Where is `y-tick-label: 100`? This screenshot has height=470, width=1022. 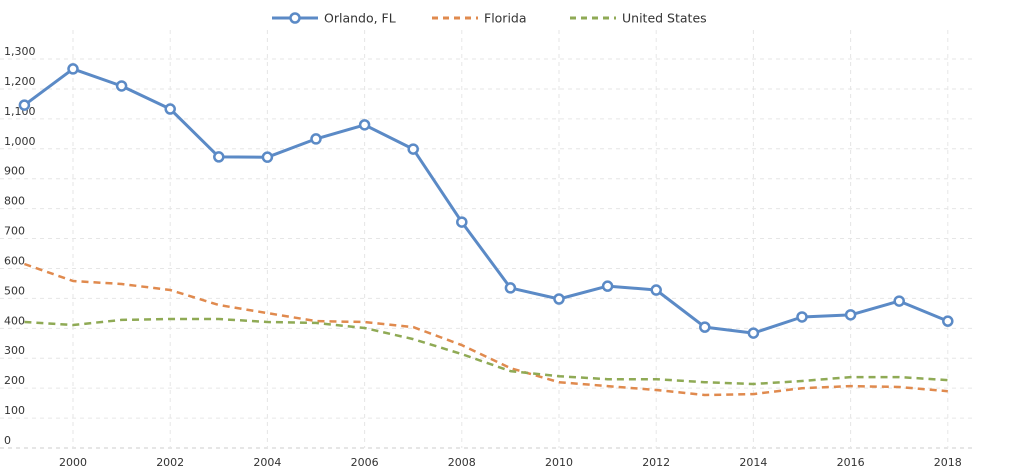 y-tick-label: 100 is located at coordinates (14, 410).